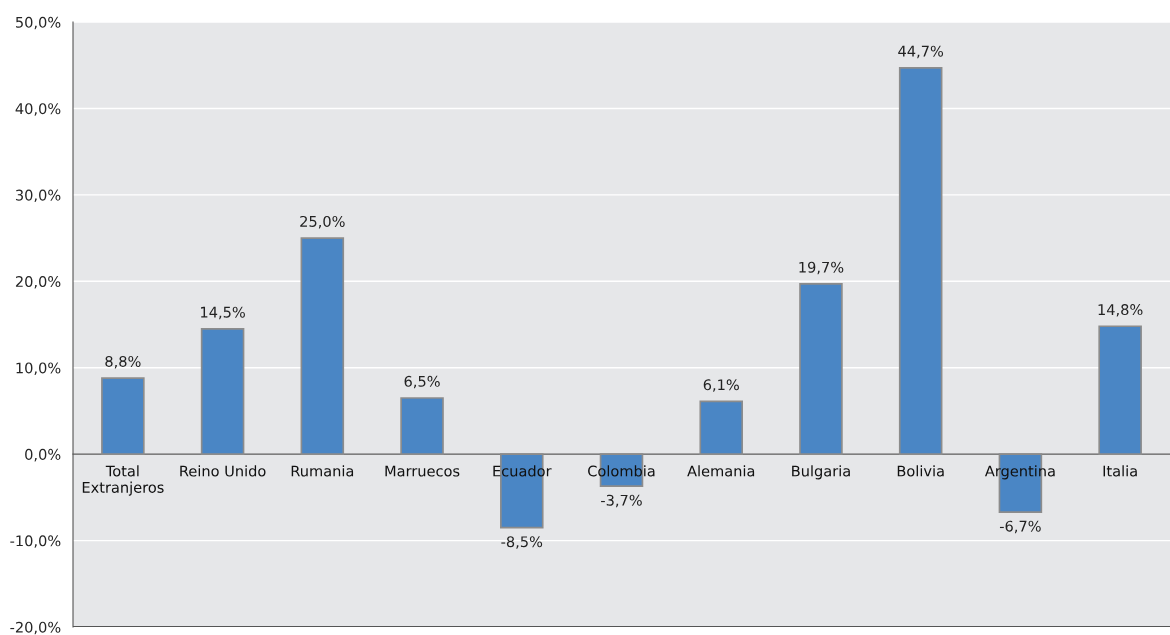 This screenshot has height=635, width=1170. Describe the element at coordinates (123, 362) in the screenshot. I see `data-label: 8,8%` at that location.